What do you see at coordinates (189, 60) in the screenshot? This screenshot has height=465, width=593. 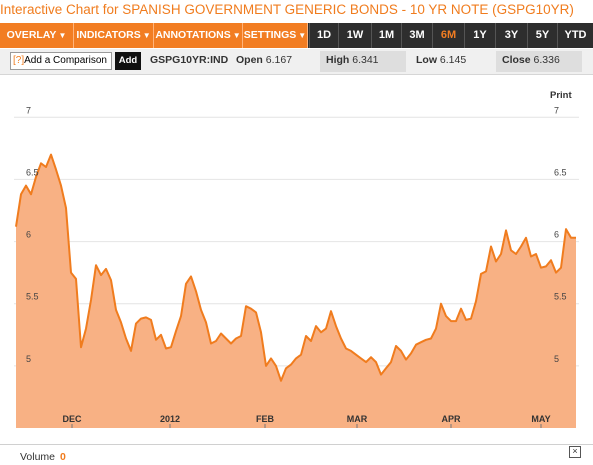 I see `symbol-label: GSPG10YR:IND` at bounding box center [189, 60].